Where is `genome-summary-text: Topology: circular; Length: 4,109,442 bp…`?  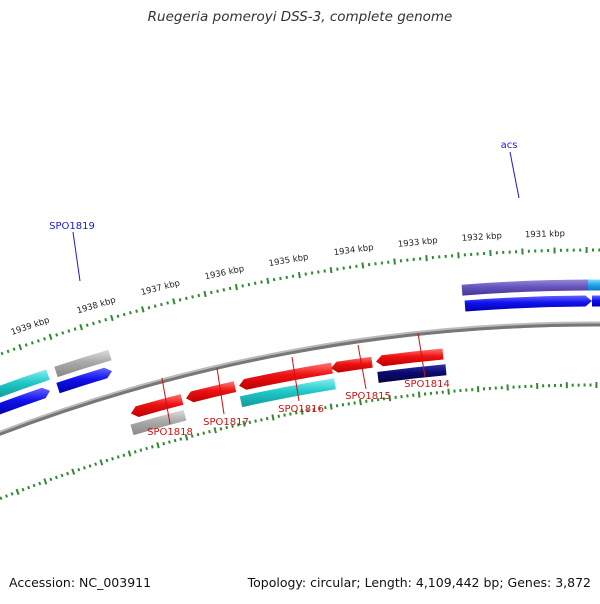 genome-summary-text: Topology: circular; Length: 4,109,442 bp… is located at coordinates (419, 582).